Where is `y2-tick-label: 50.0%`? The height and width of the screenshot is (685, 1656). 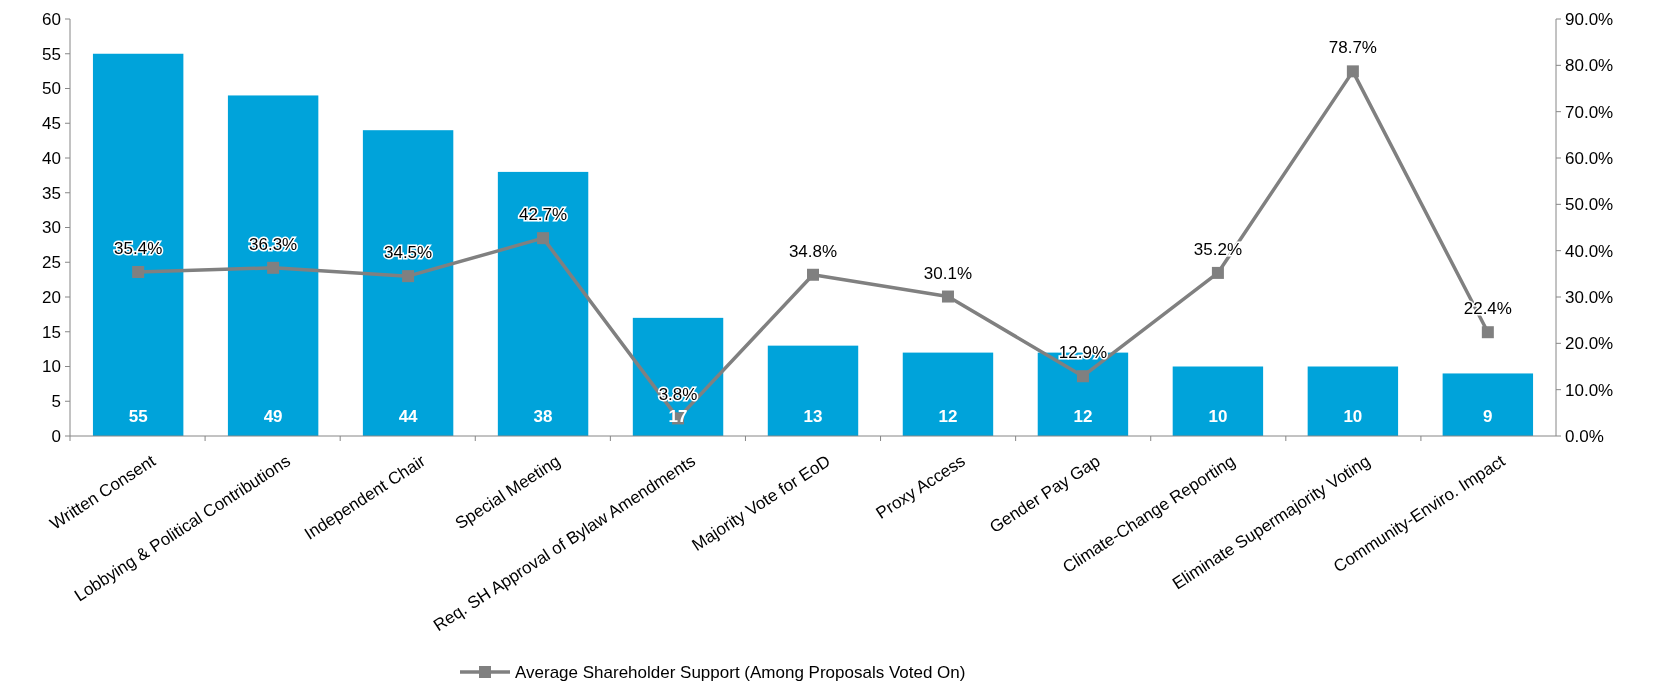 y2-tick-label: 50.0% is located at coordinates (1589, 205).